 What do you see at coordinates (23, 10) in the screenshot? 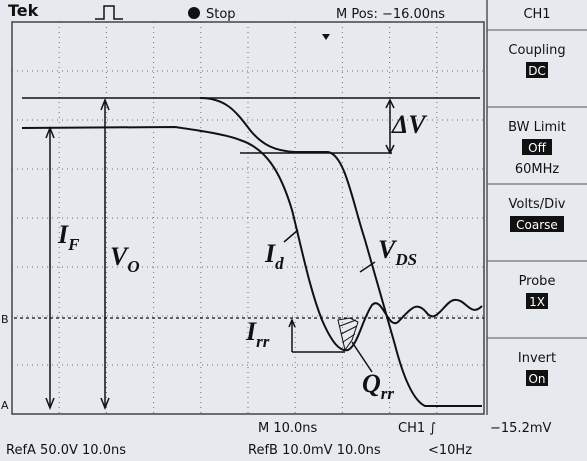
I see `brand: Tek` at bounding box center [23, 10].